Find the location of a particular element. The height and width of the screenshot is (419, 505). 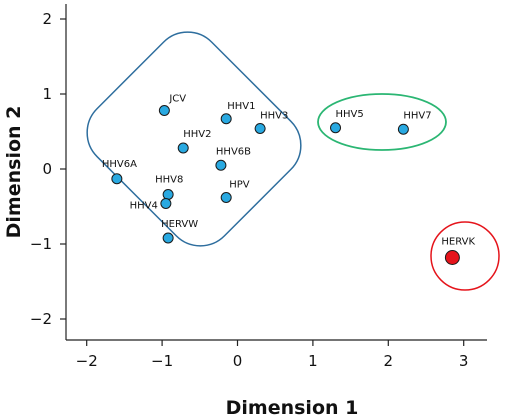

point-label-hervw: HERVW is located at coordinates (179, 224).